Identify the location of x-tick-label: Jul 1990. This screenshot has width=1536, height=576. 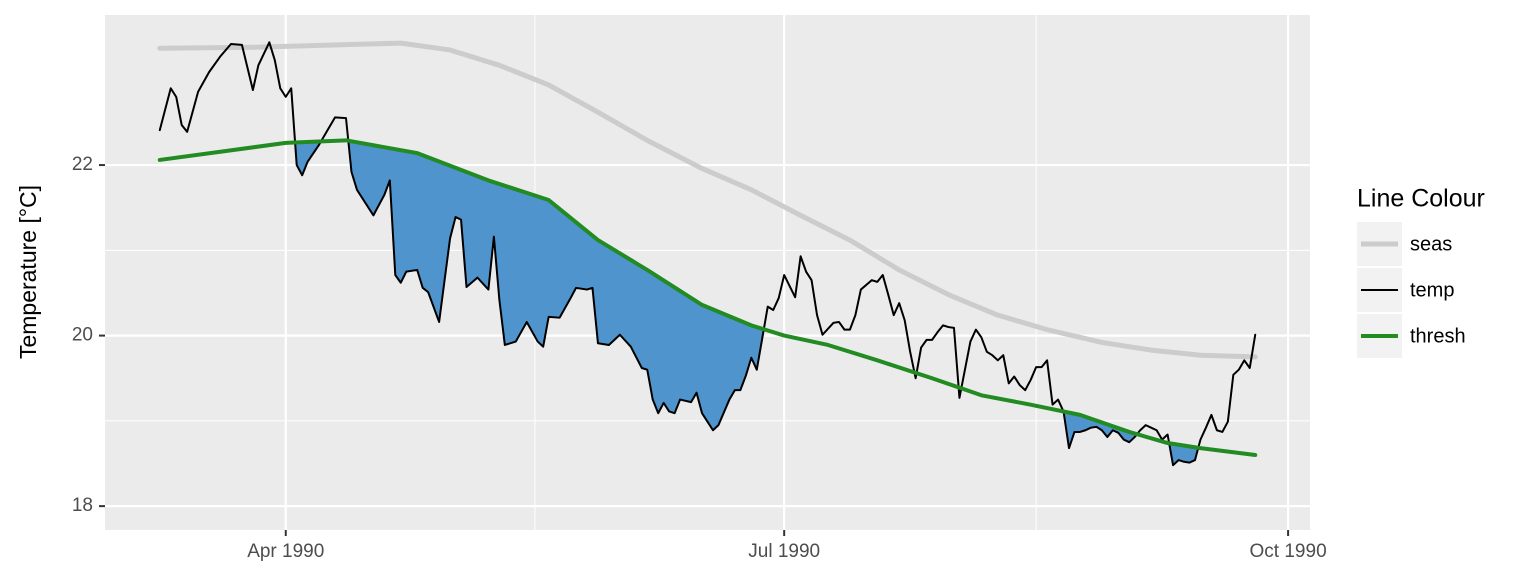
(784, 551).